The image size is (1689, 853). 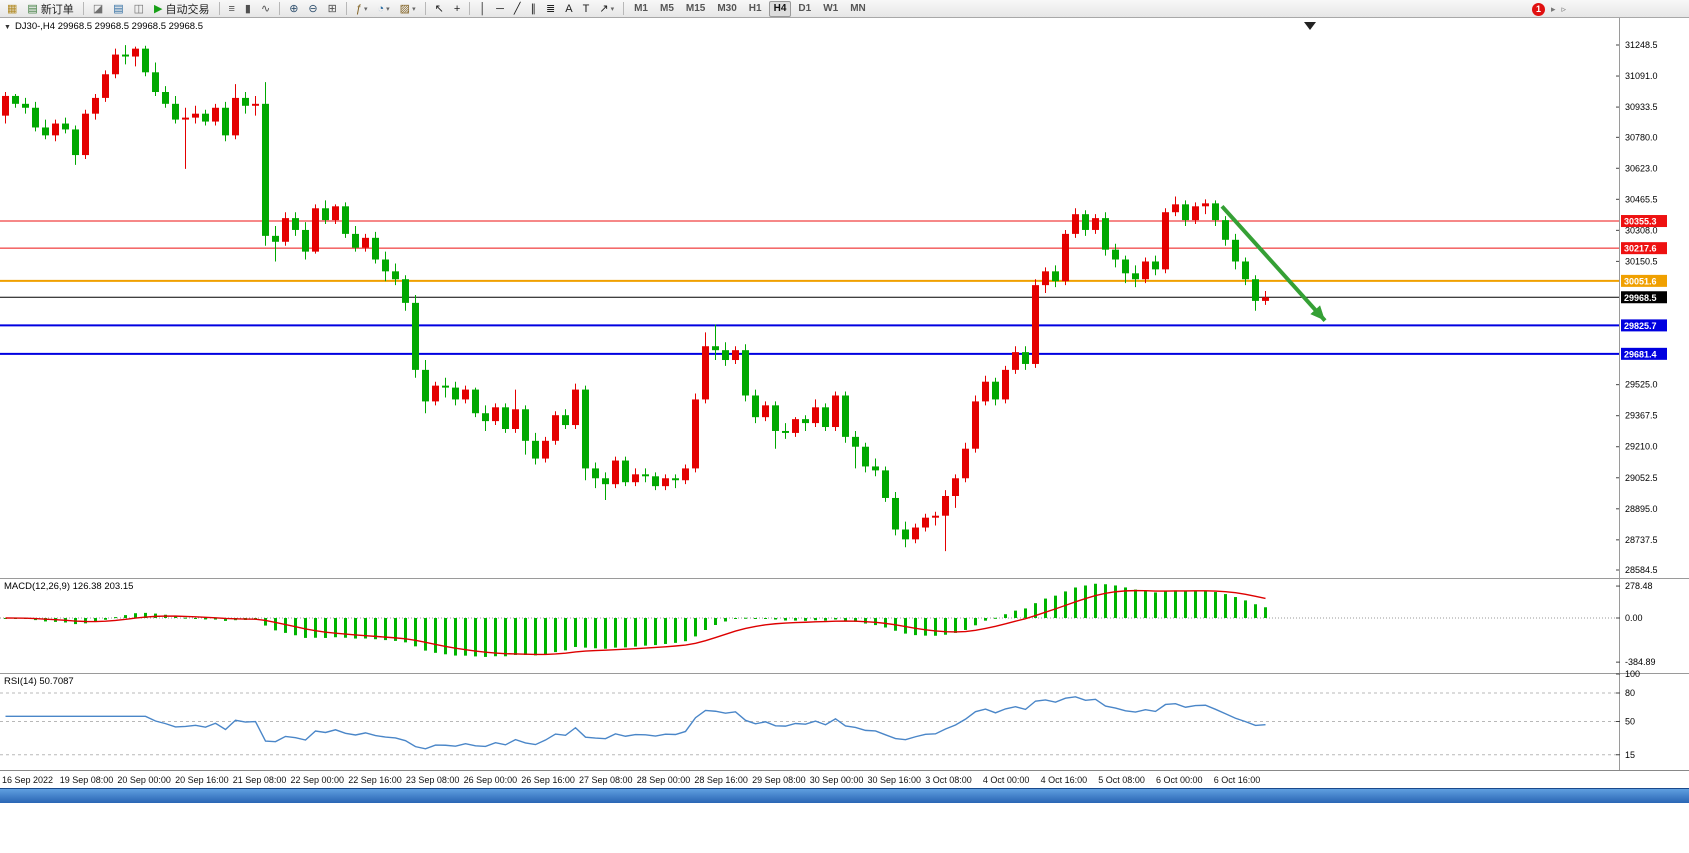 I want to click on macd-signal-line, so click(x=635, y=622).